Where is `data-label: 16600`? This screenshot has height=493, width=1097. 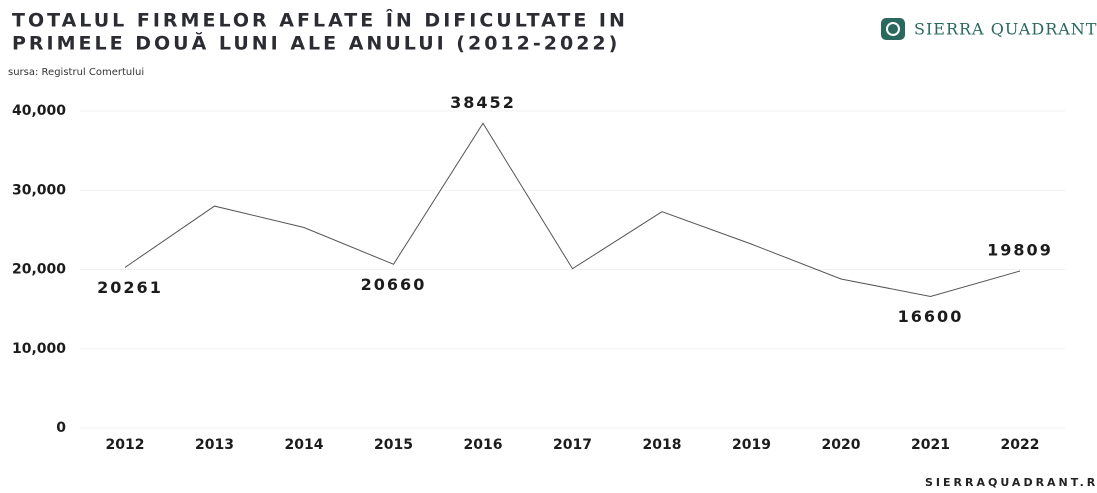
data-label: 16600 is located at coordinates (931, 316).